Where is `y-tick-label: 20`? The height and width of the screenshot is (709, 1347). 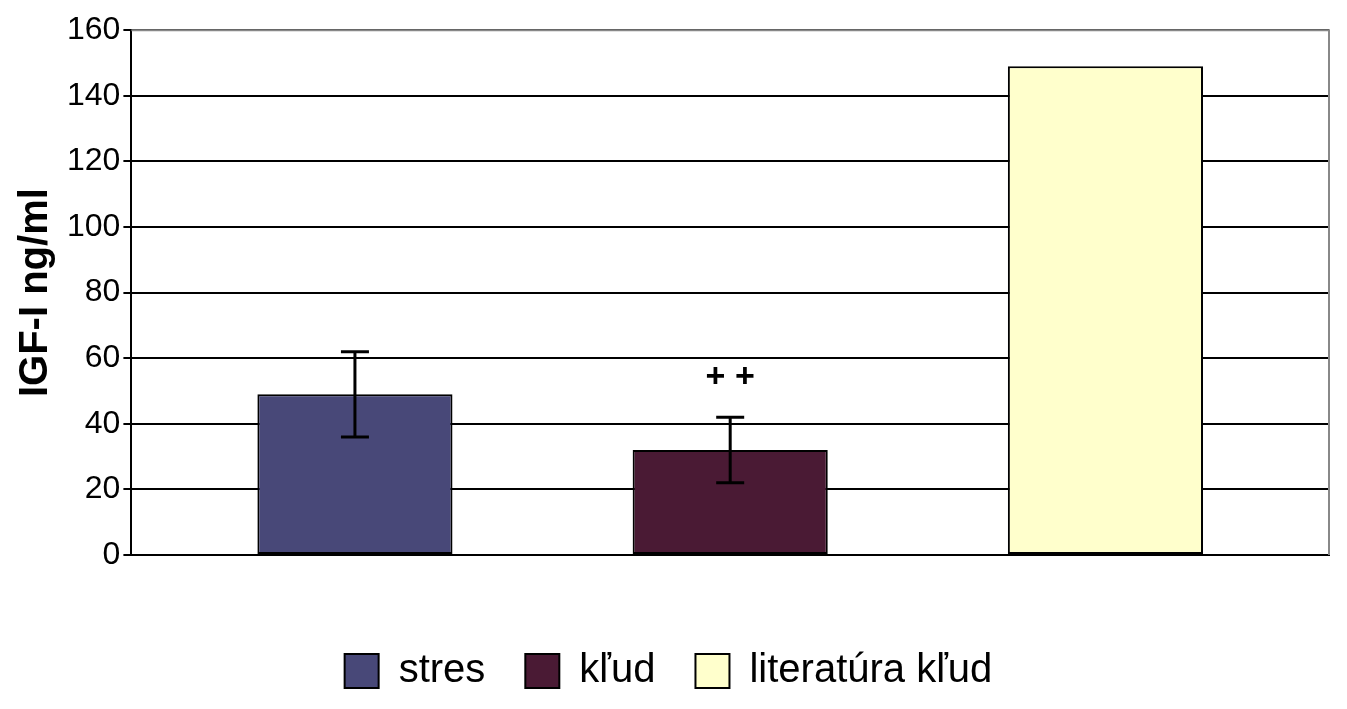
y-tick-label: 20 is located at coordinates (102, 487).